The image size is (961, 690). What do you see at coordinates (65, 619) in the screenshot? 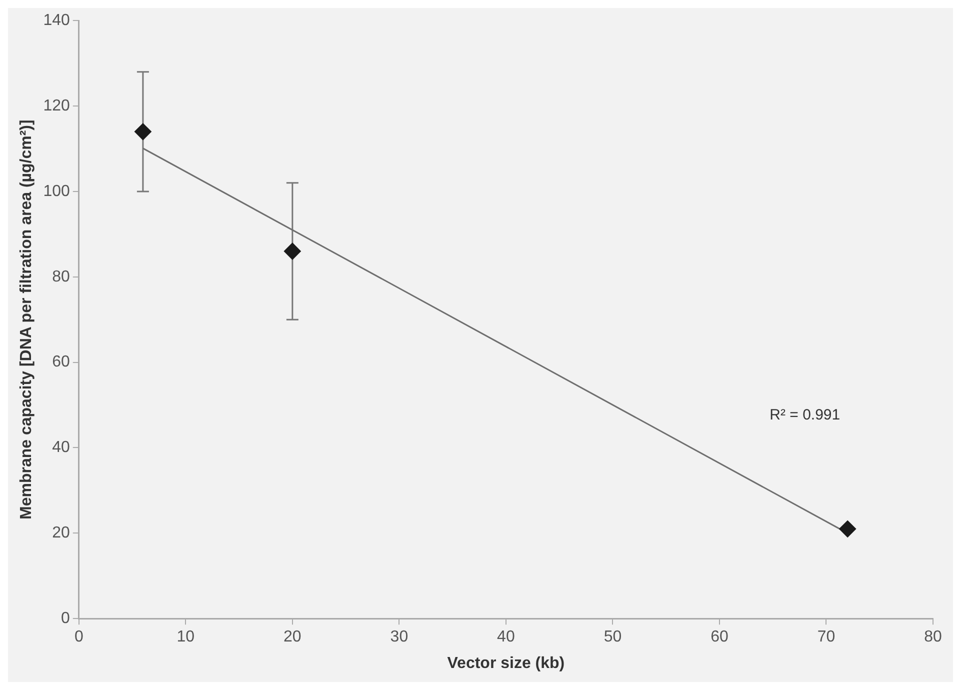
I see `y-tick-label: 0` at bounding box center [65, 619].